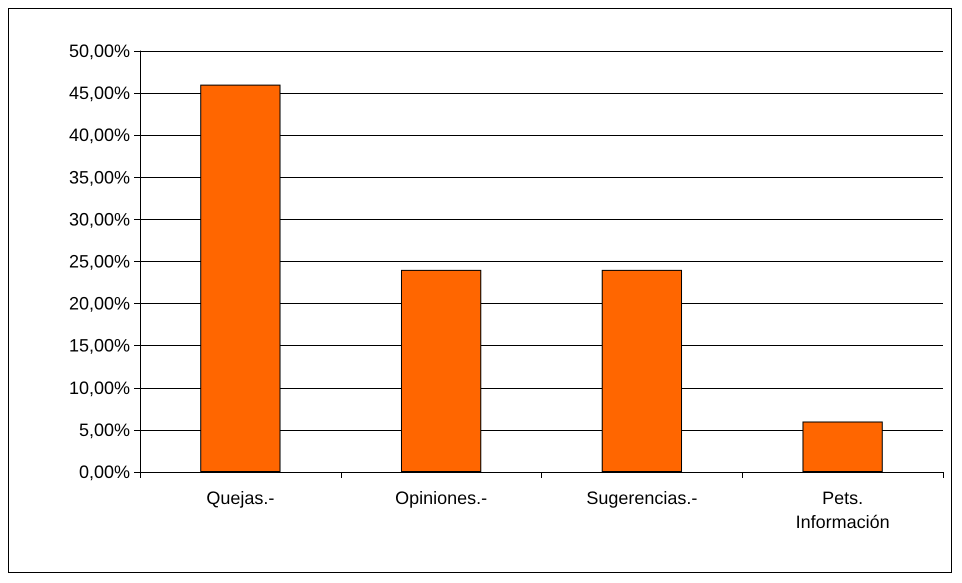 The height and width of the screenshot is (583, 962). What do you see at coordinates (99, 346) in the screenshot?
I see `y-tick-label: 15,00%` at bounding box center [99, 346].